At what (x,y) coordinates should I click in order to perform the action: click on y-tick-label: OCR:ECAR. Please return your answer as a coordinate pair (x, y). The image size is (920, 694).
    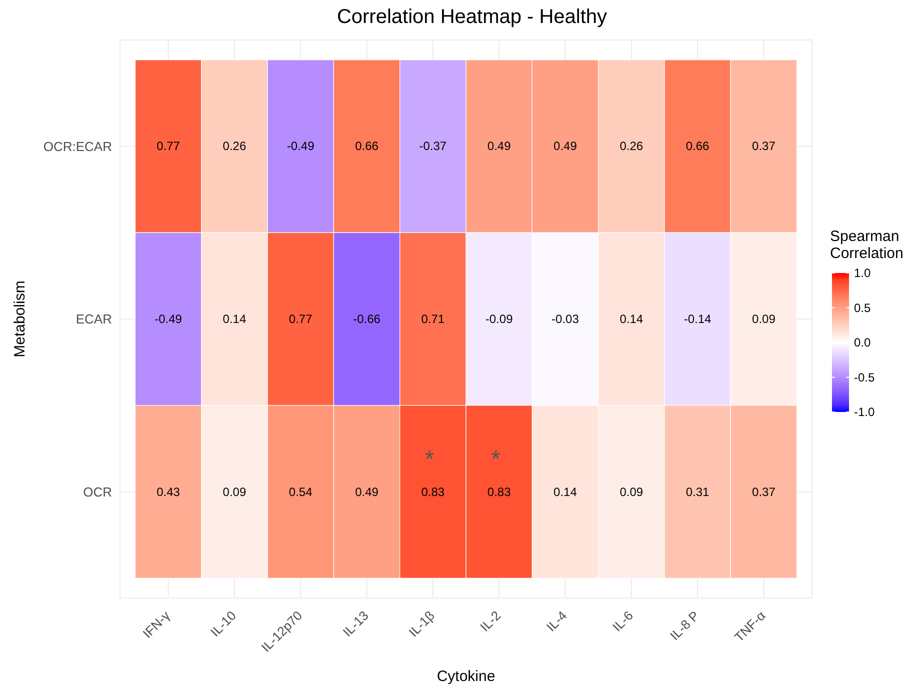
    Looking at the image, I should click on (77, 146).